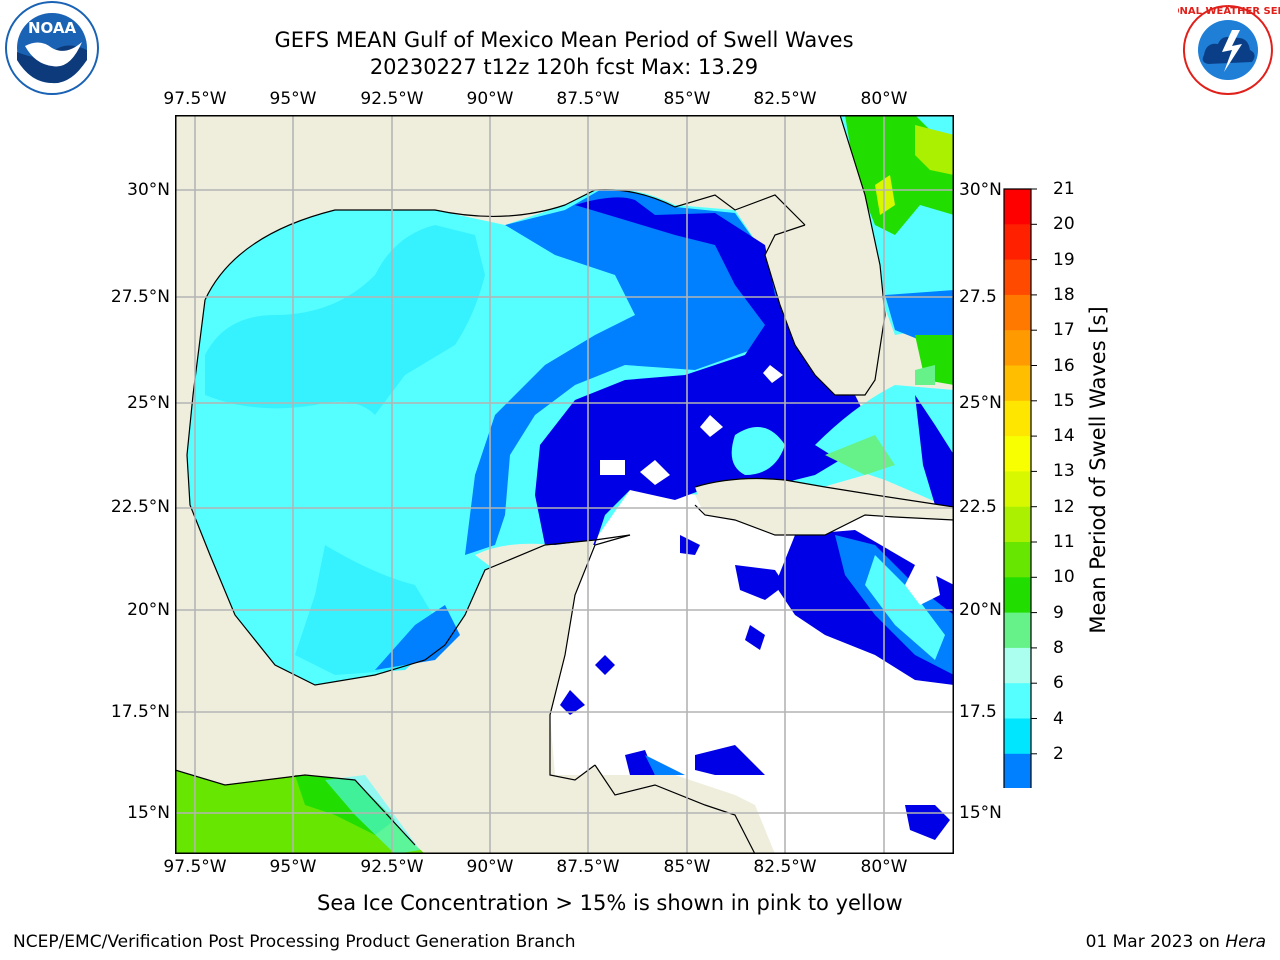  Describe the element at coordinates (1064, 506) in the screenshot. I see `colorbar-tick-label: 12` at that location.